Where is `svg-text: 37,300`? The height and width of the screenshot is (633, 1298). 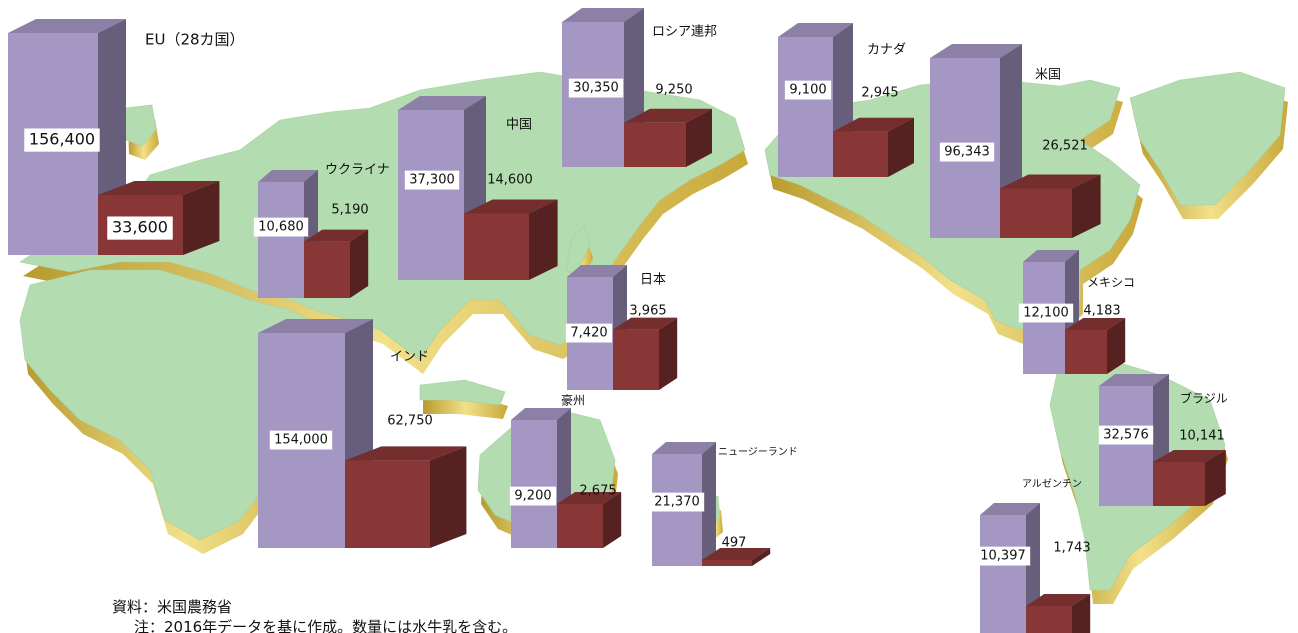 svg-text: 37,300 is located at coordinates (432, 180).